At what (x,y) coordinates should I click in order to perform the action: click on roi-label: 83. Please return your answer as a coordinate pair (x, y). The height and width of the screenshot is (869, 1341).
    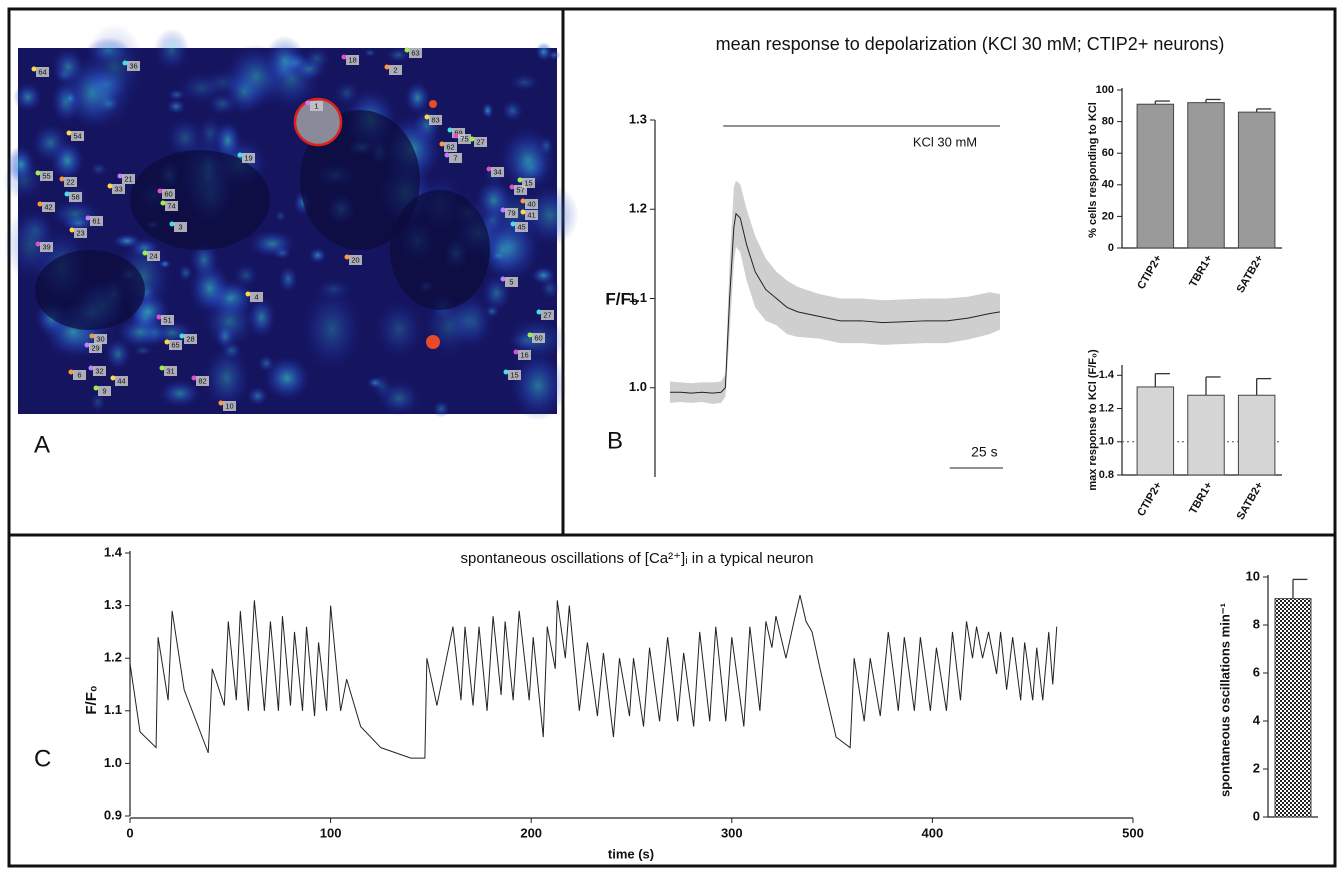
    Looking at the image, I should click on (435, 119).